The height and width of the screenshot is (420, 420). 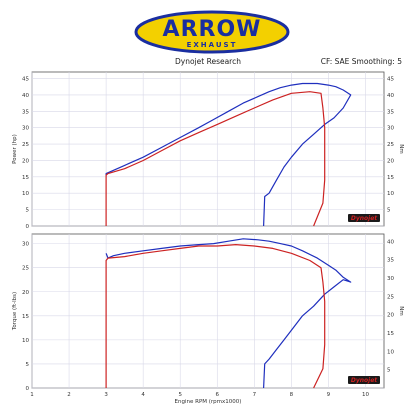 What do you see at coordinates (25, 96) in the screenshot?
I see `y-tick-label: 40` at bounding box center [25, 96].